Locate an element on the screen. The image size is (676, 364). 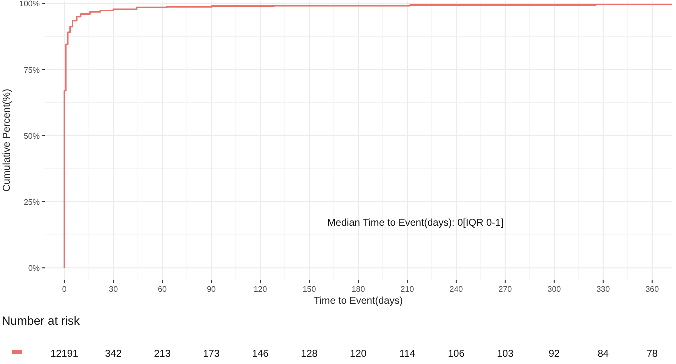
x-tick-label: 90 is located at coordinates (212, 289).